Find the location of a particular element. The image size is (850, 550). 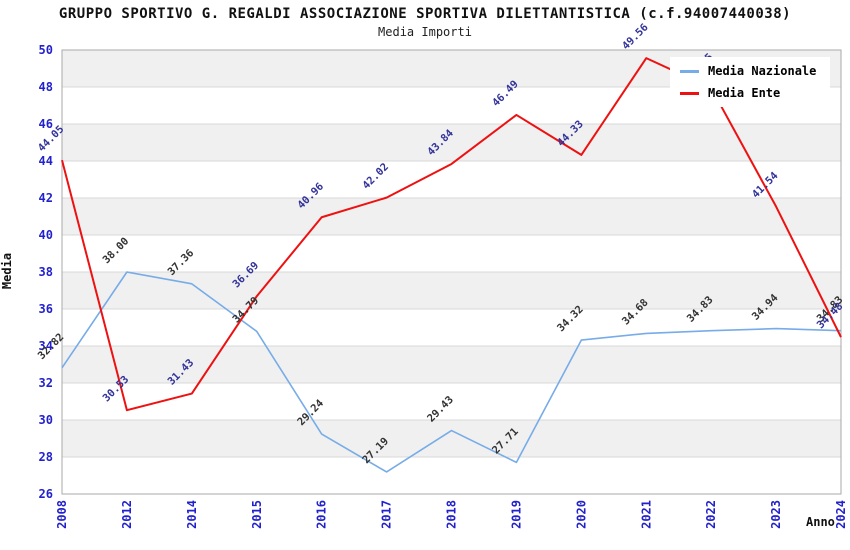

legend: Media Nazionale Media Ente is located at coordinates (750, 82).